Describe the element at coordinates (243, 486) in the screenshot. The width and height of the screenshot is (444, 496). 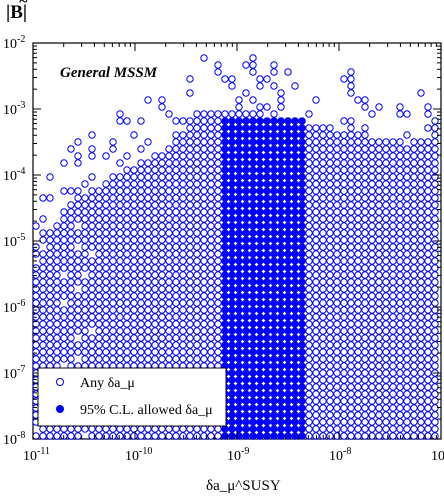
I see `x-axis-title-text: δa_μ^SUSY` at that location.